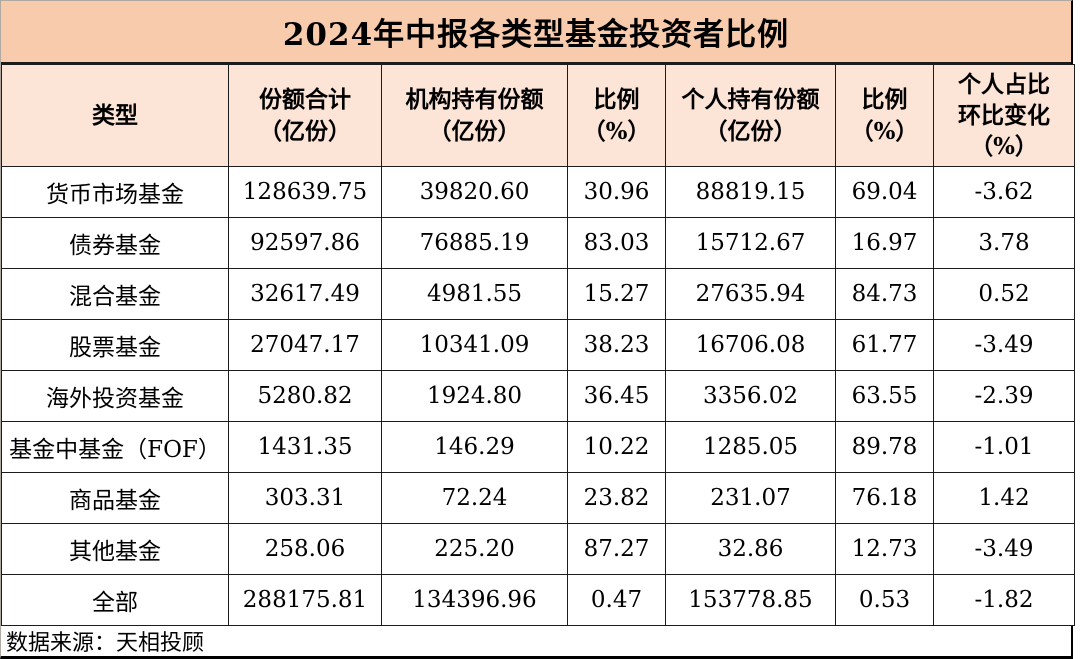 This screenshot has height=659, width=1080. I want to click on cell-total-shares: 258.06, so click(305, 549).